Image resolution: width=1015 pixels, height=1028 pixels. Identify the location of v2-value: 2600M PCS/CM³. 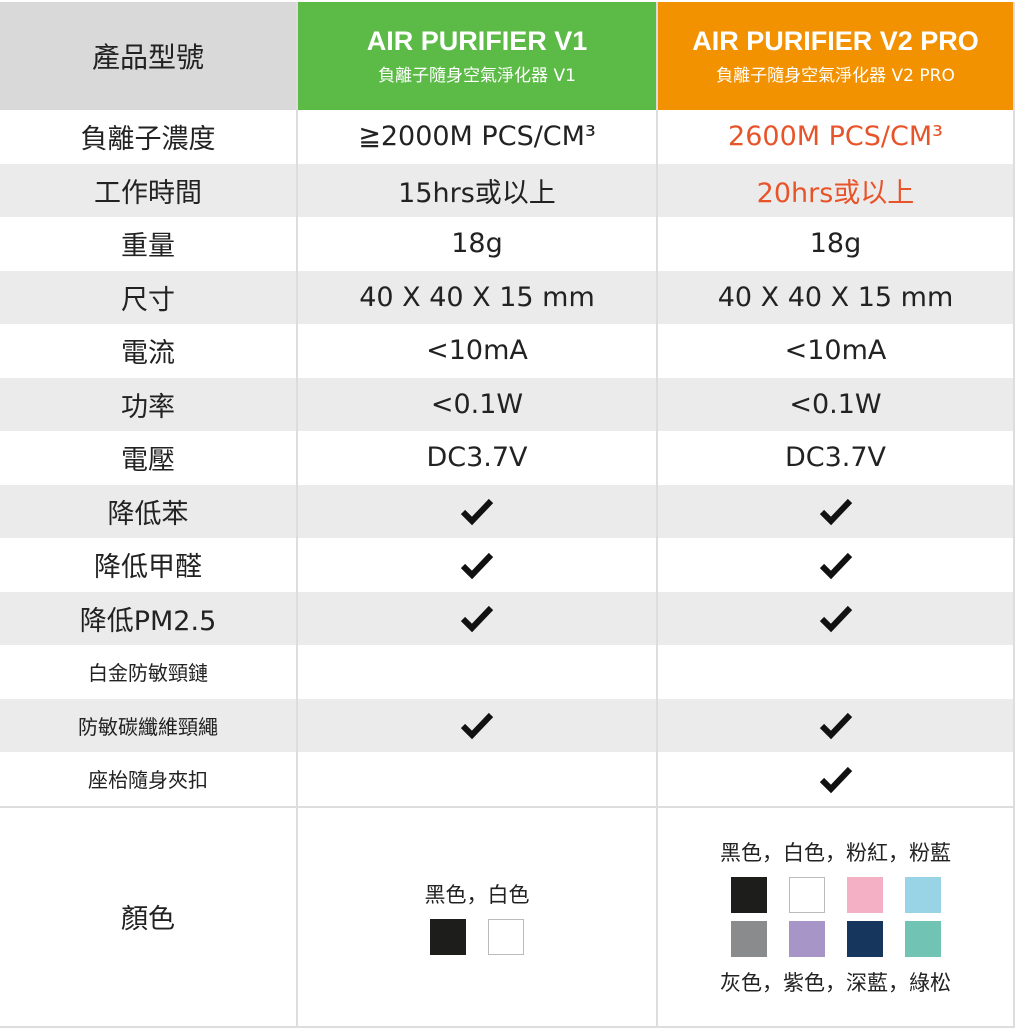
(835, 137).